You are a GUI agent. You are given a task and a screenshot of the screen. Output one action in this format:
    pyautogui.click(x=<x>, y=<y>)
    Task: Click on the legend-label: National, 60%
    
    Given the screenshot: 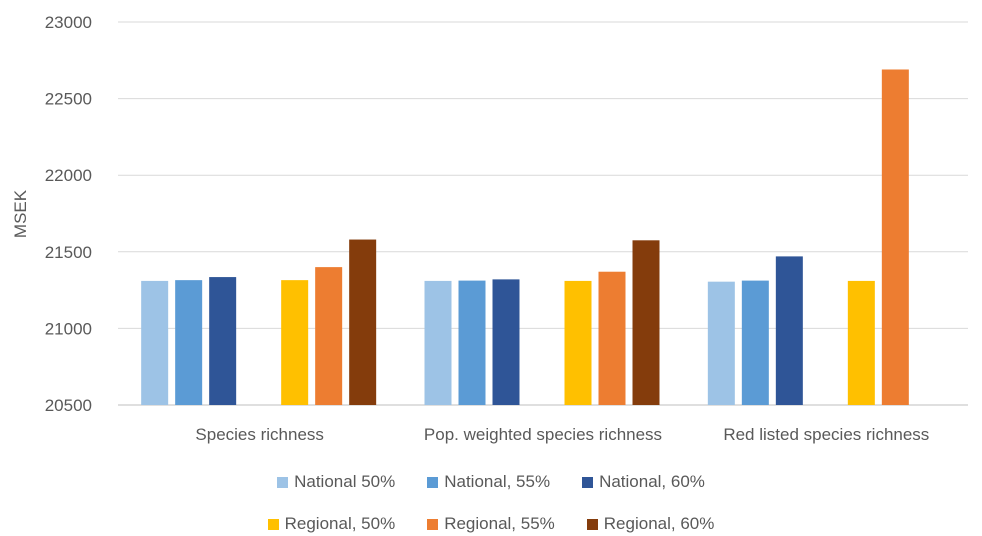 What is the action you would take?
    pyautogui.click(x=652, y=481)
    